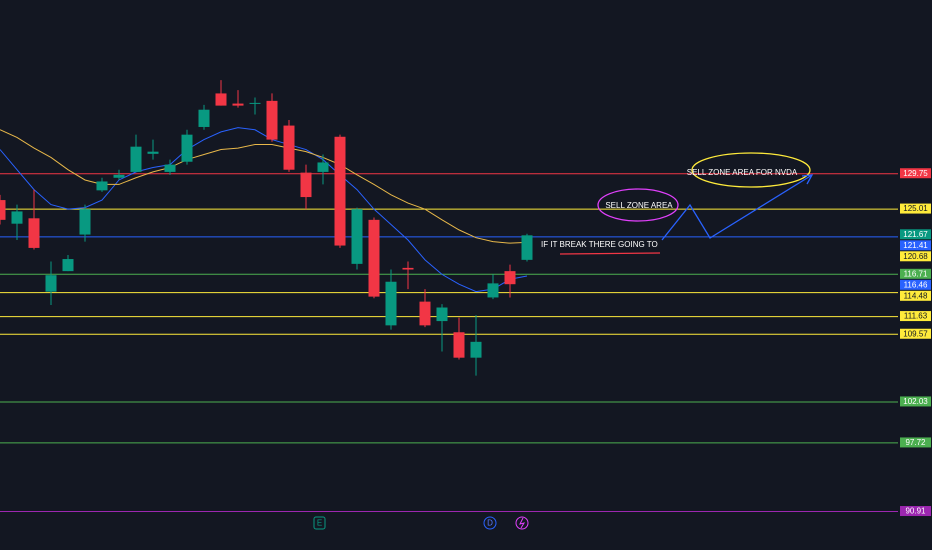 This screenshot has height=550, width=932. I want to click on annotation: SELL ZONE AREA, so click(639, 205).